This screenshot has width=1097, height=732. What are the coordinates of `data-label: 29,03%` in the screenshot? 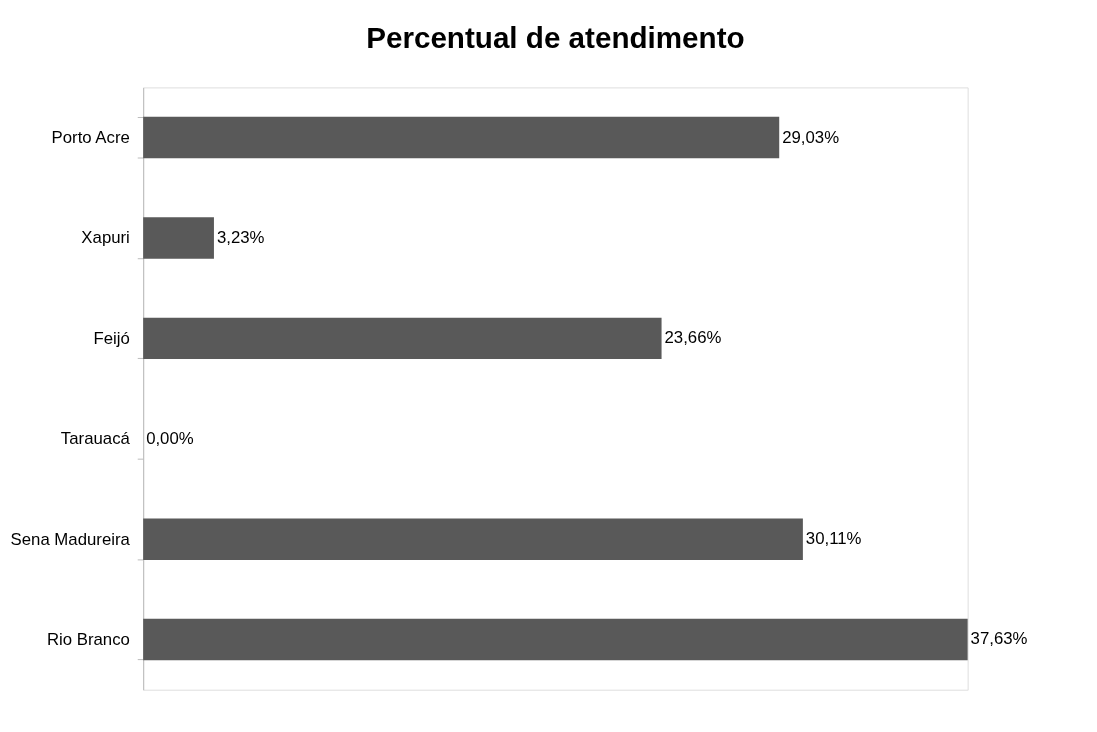 It's located at (811, 137).